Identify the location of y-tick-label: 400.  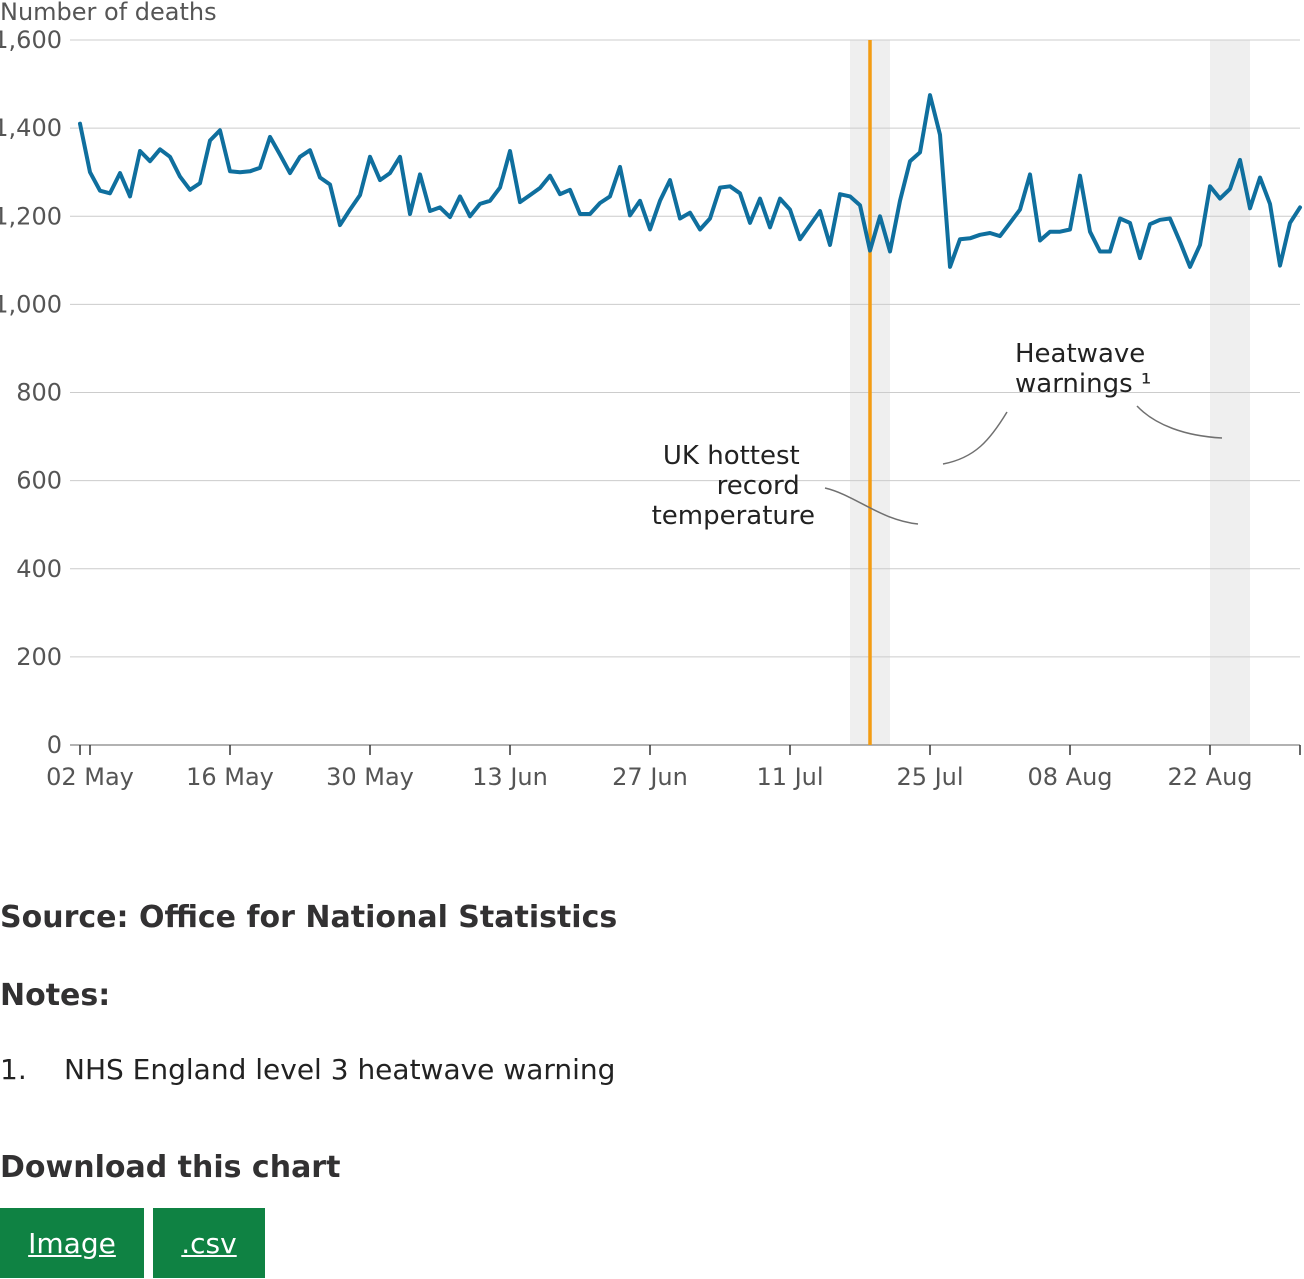
(39, 569).